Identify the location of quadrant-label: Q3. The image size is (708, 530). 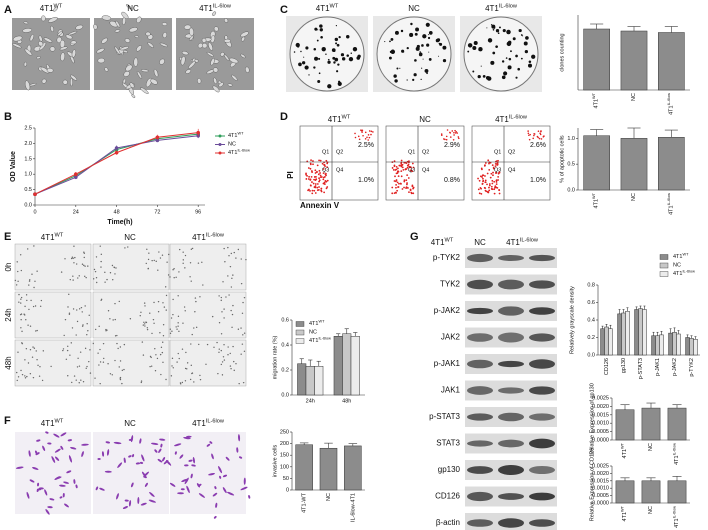
(325, 170).